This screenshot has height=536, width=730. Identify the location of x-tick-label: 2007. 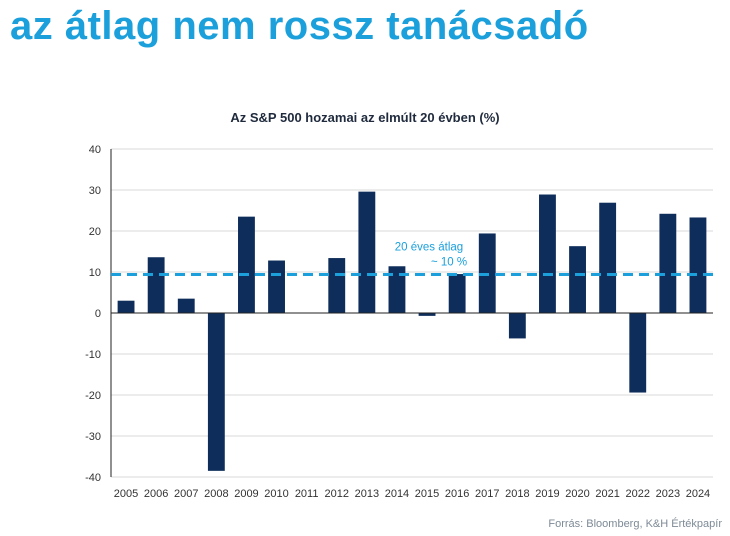
(186, 494).